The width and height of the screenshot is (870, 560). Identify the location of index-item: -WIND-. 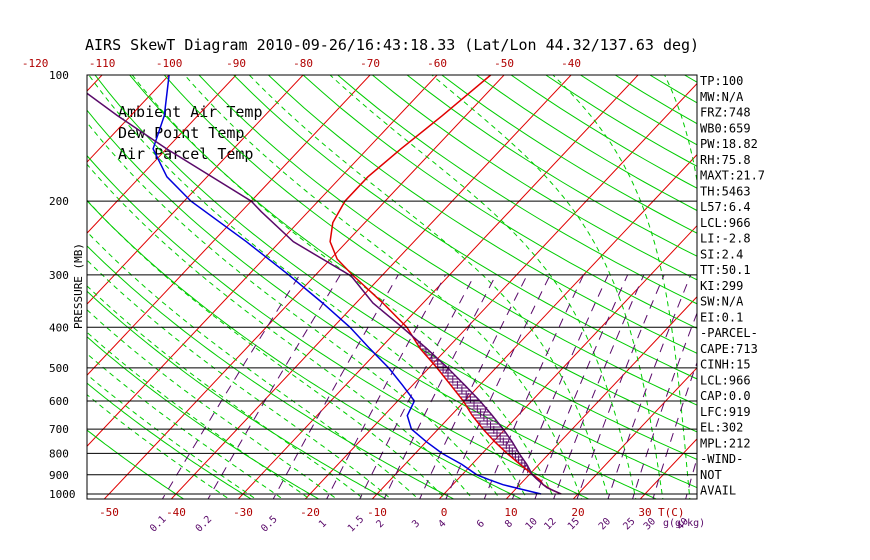
(721, 459).